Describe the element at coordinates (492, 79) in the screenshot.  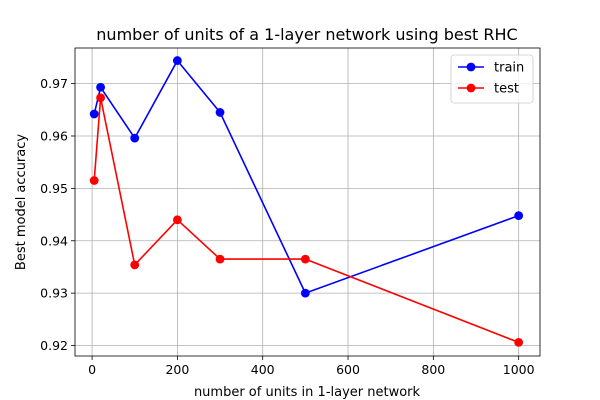
I see `legend: train test` at that location.